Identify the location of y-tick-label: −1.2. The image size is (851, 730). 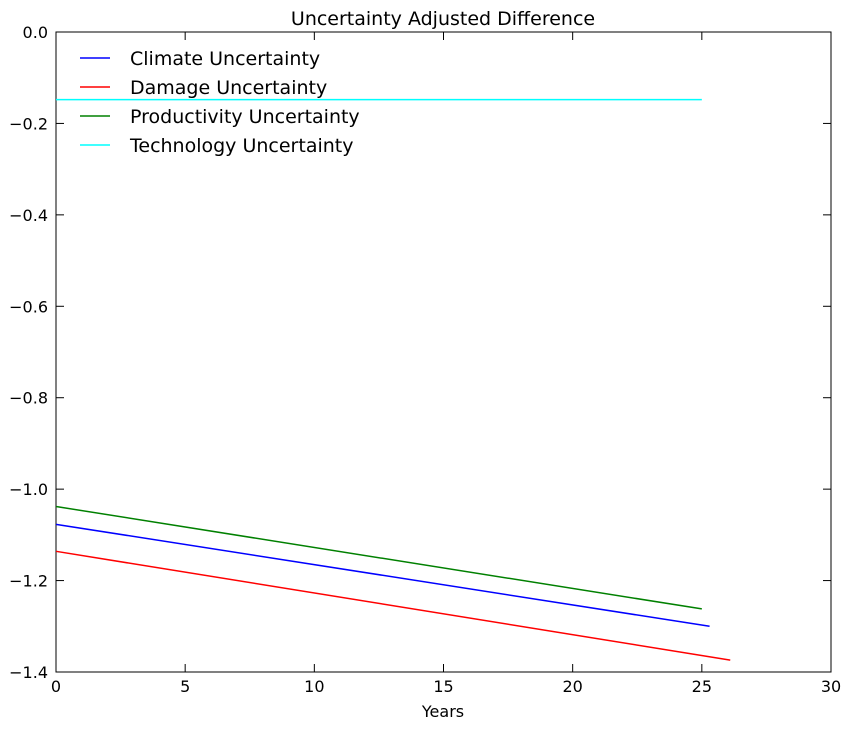
(28, 581).